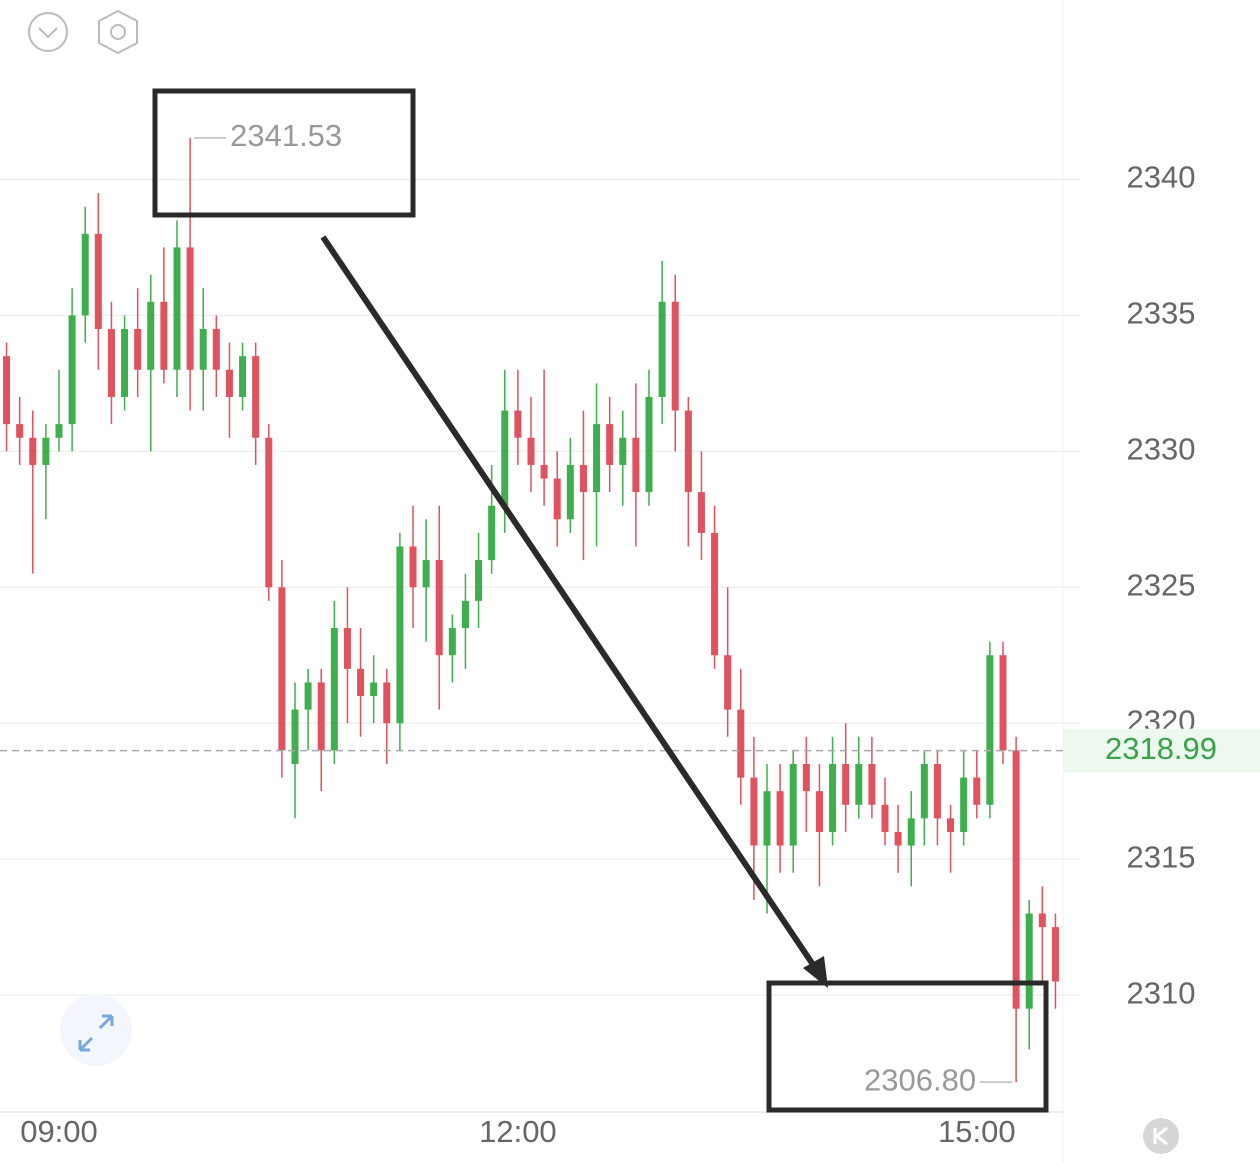 Image resolution: width=1260 pixels, height=1163 pixels. I want to click on max-marker-label: 2341.53, so click(286, 135).